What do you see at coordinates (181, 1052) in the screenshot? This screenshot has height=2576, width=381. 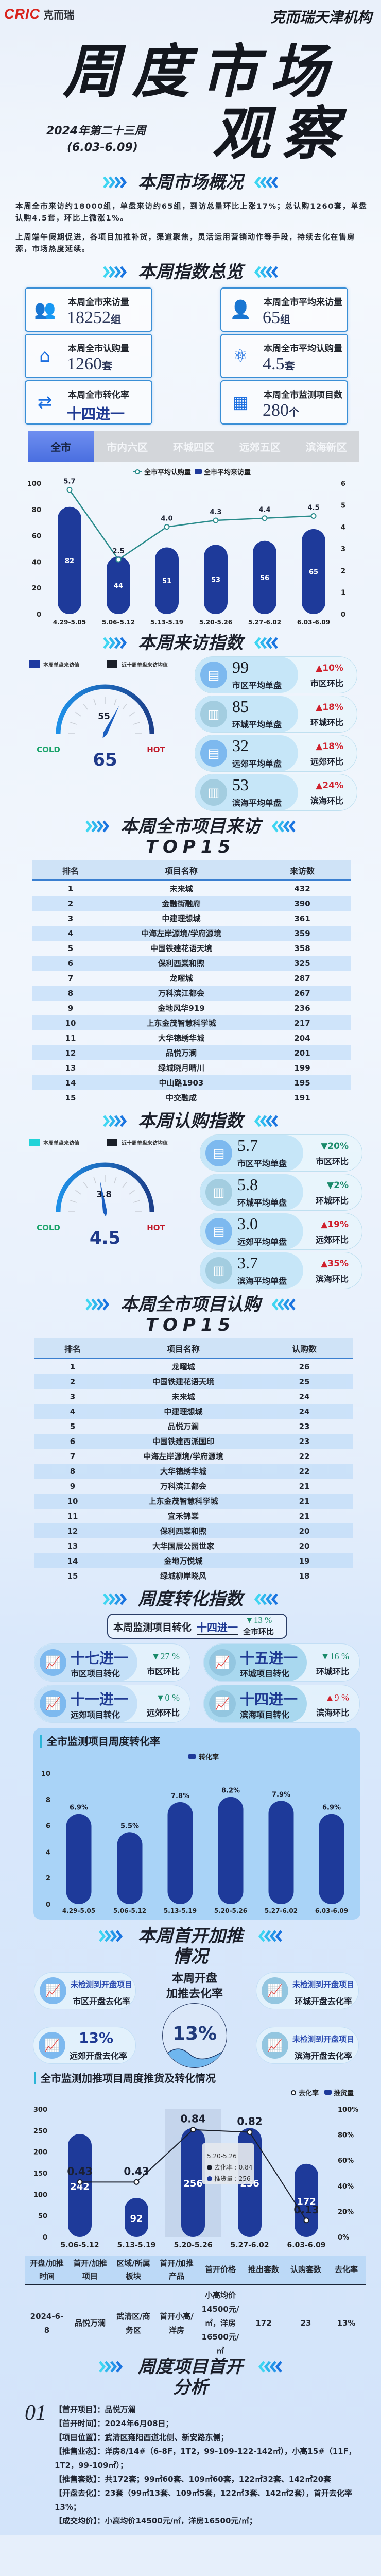 I see `project-name-cell: 品悦万澜` at bounding box center [181, 1052].